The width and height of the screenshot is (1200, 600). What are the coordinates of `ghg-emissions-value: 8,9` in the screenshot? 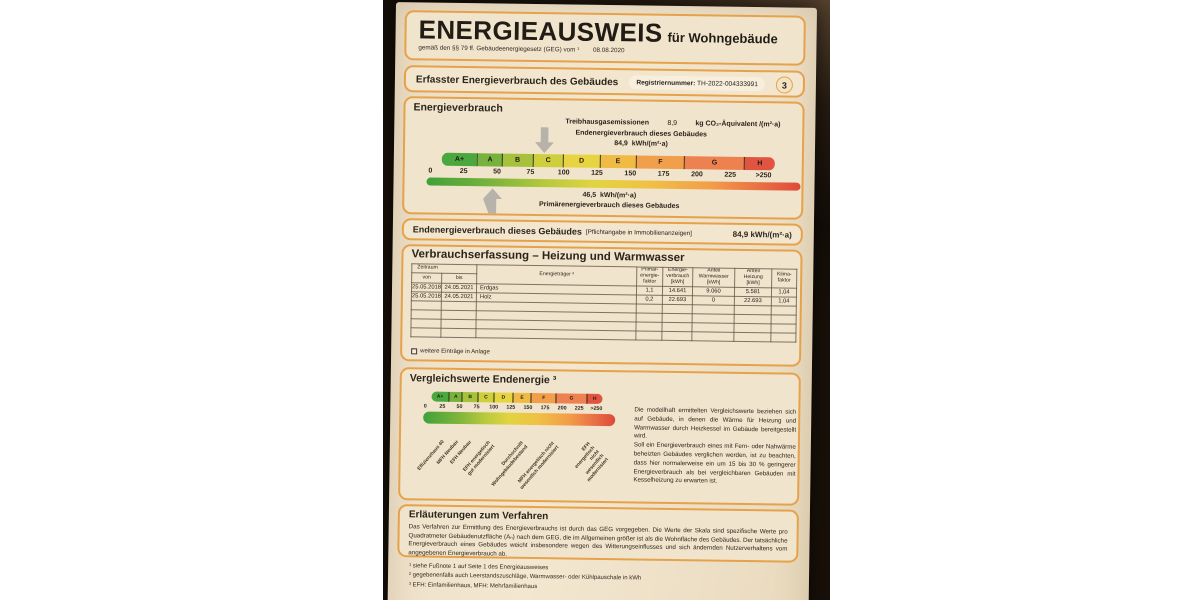 It's located at (672, 123).